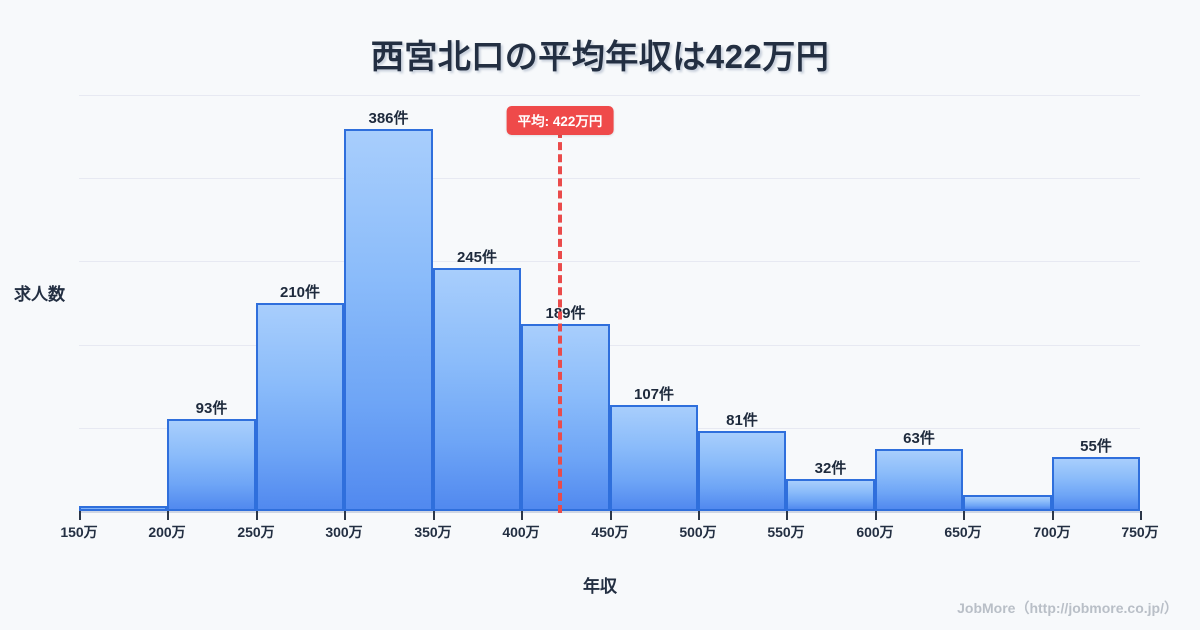 The width and height of the screenshot is (1200, 630). Describe the element at coordinates (79, 532) in the screenshot. I see `x-axis-tick-label: 150万` at that location.